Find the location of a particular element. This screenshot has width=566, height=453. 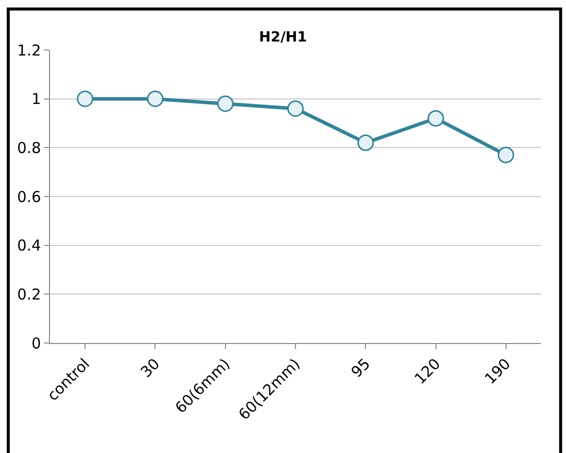

y-tick-label: 0.8 is located at coordinates (29, 147).